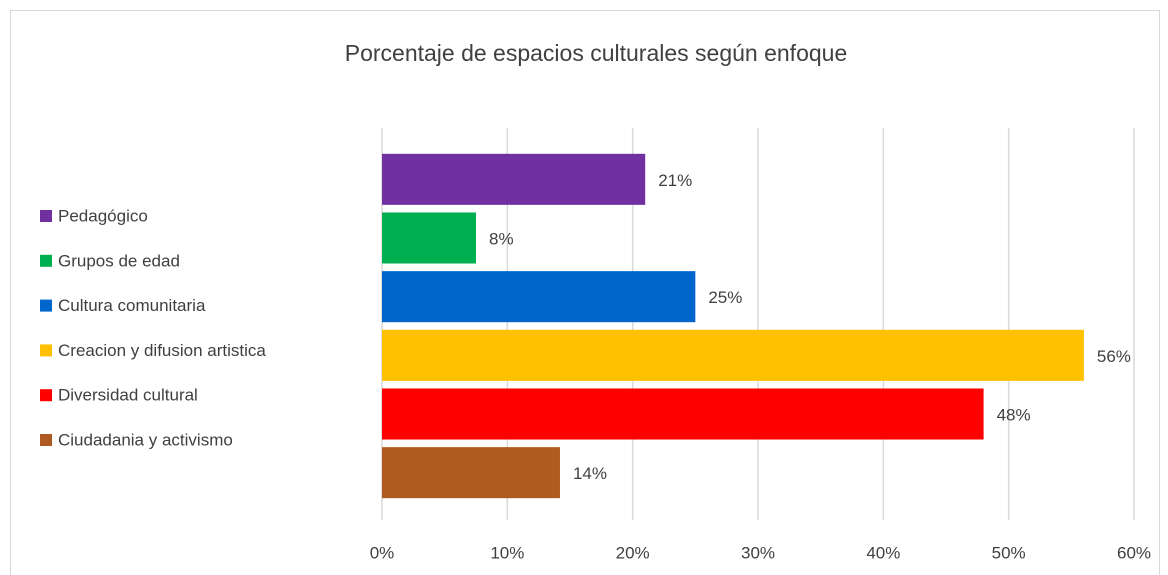 The image size is (1168, 575). What do you see at coordinates (883, 552) in the screenshot?
I see `x-tick-label: 40%` at bounding box center [883, 552].